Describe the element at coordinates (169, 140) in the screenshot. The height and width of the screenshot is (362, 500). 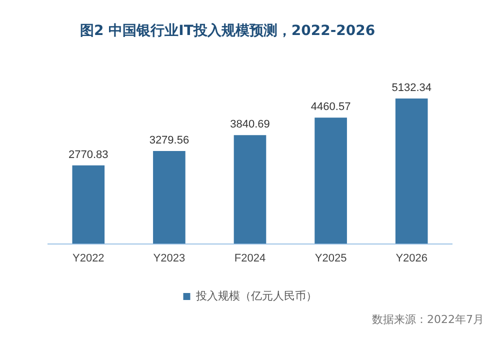
I see `data-label: 3279.56` at that location.